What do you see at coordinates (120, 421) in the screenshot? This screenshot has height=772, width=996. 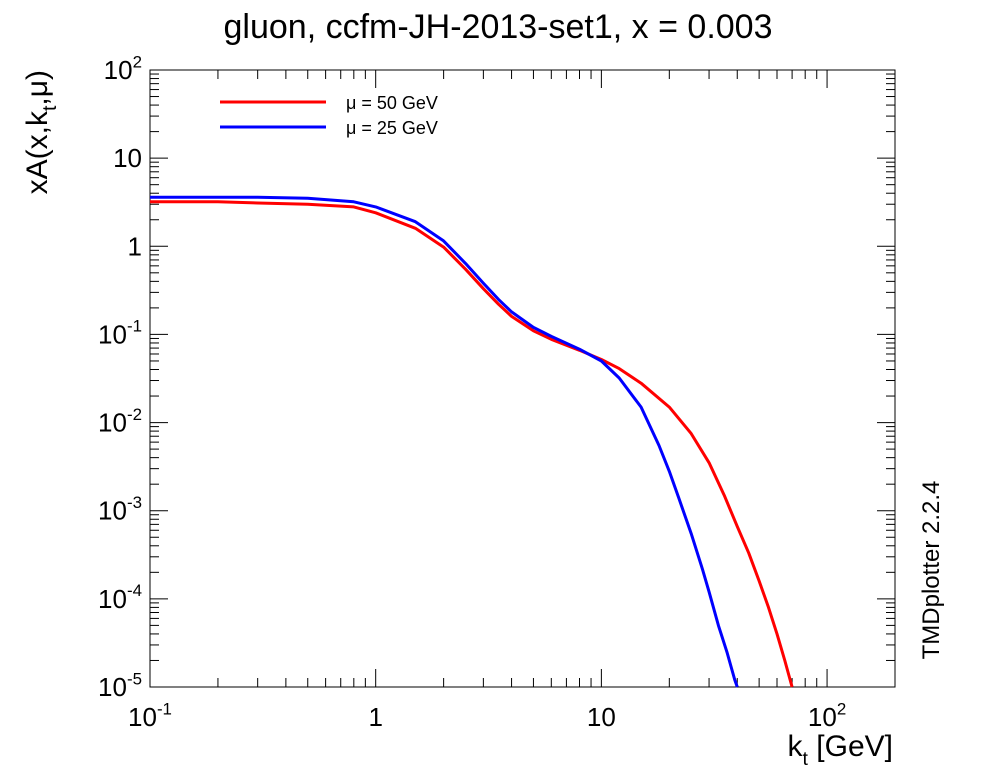 I see `y-tick-label: 10⁻²` at bounding box center [120, 421].